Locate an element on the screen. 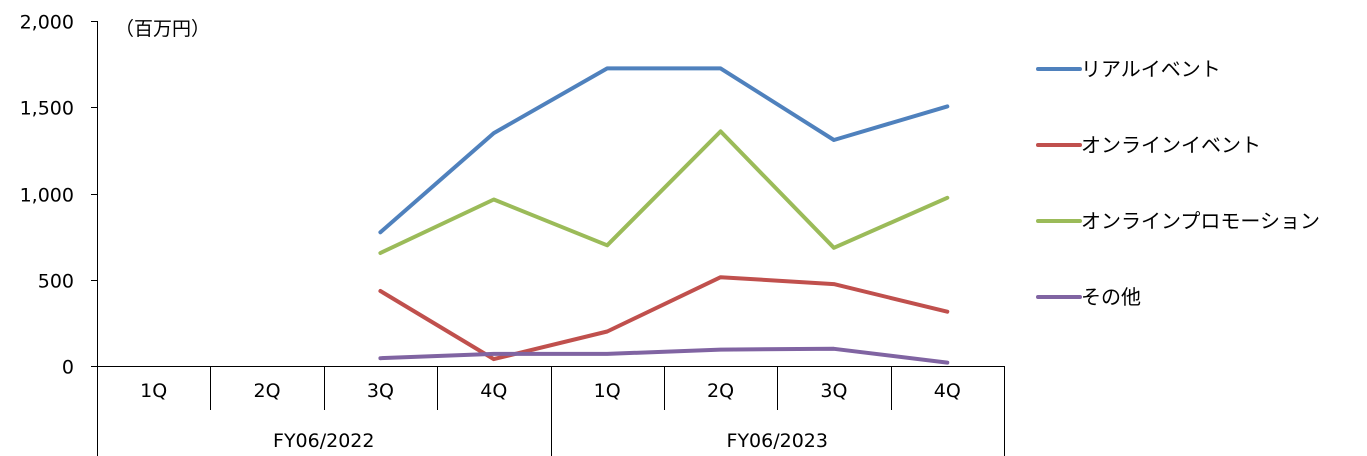 Image resolution: width=1367 pixels, height=456 pixels. legend-label: その他 is located at coordinates (1111, 297).